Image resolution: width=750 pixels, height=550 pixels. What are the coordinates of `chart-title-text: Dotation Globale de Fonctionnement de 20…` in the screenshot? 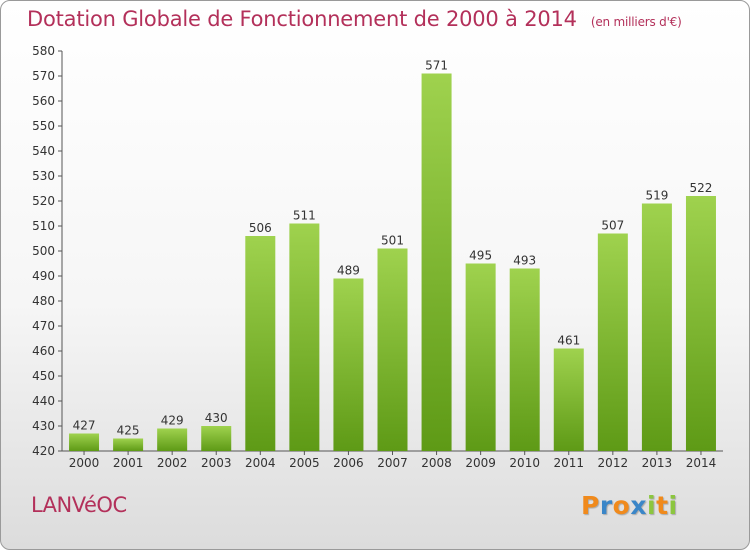 It's located at (302, 19).